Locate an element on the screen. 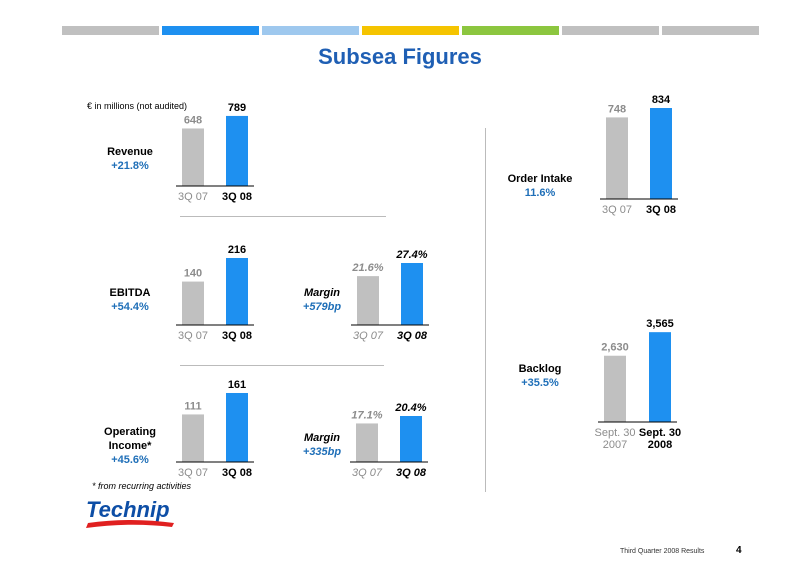 The height and width of the screenshot is (565, 800). technip-logo: Technip is located at coordinates (130, 512).